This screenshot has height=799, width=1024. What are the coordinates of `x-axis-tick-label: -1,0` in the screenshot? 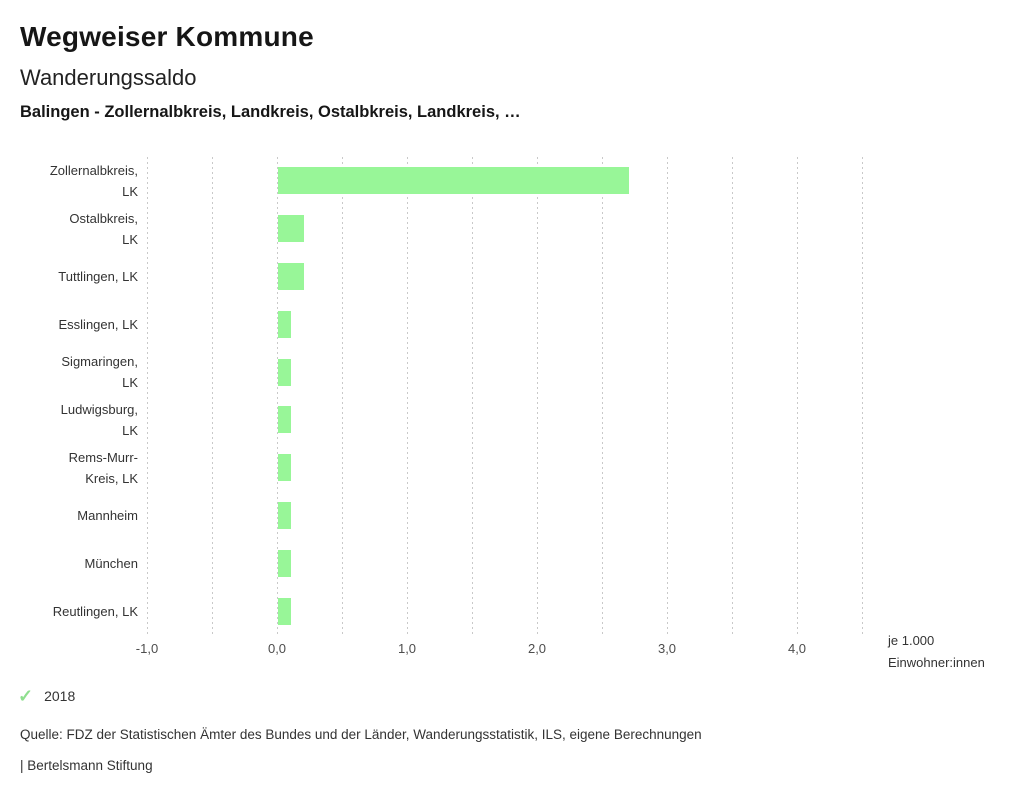 It's located at (147, 648).